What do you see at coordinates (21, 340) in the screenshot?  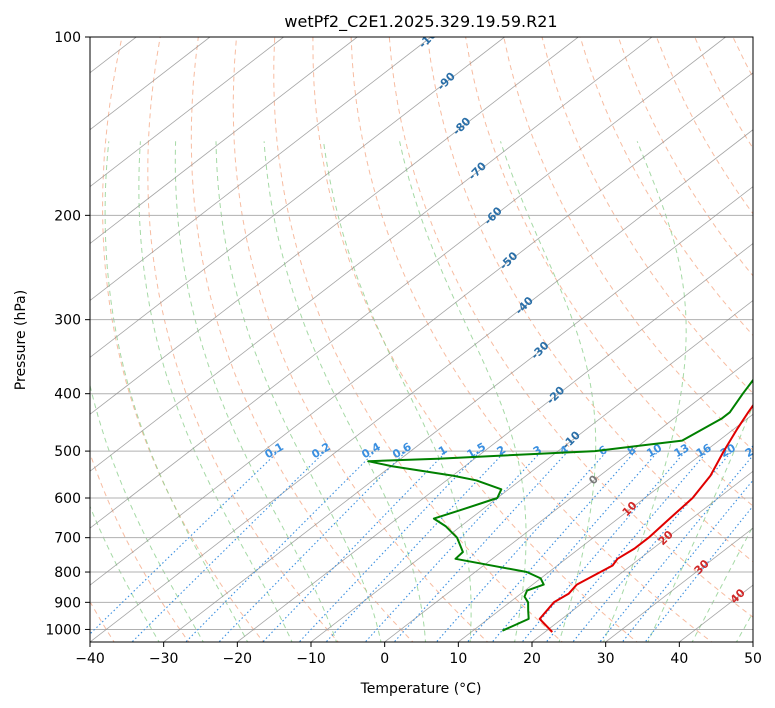 I see `y-axis-label: Pressure (hPa)` at bounding box center [21, 340].